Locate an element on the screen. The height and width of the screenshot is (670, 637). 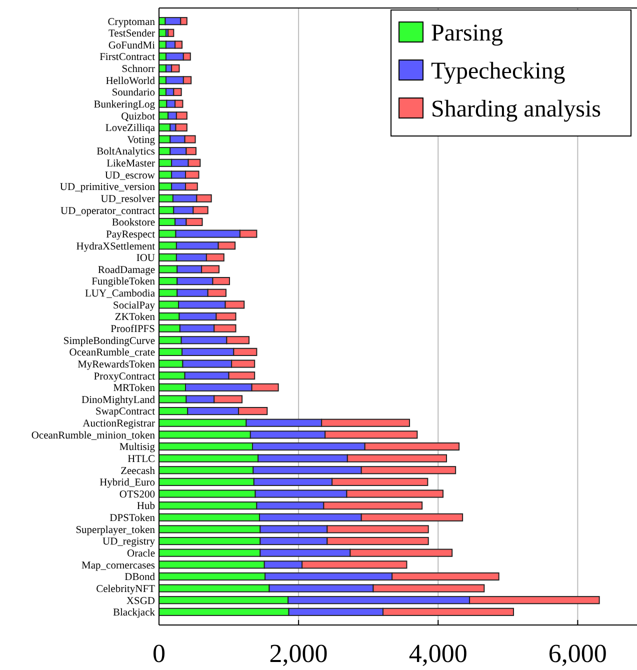
y-tick-label: MRToken is located at coordinates (134, 388).